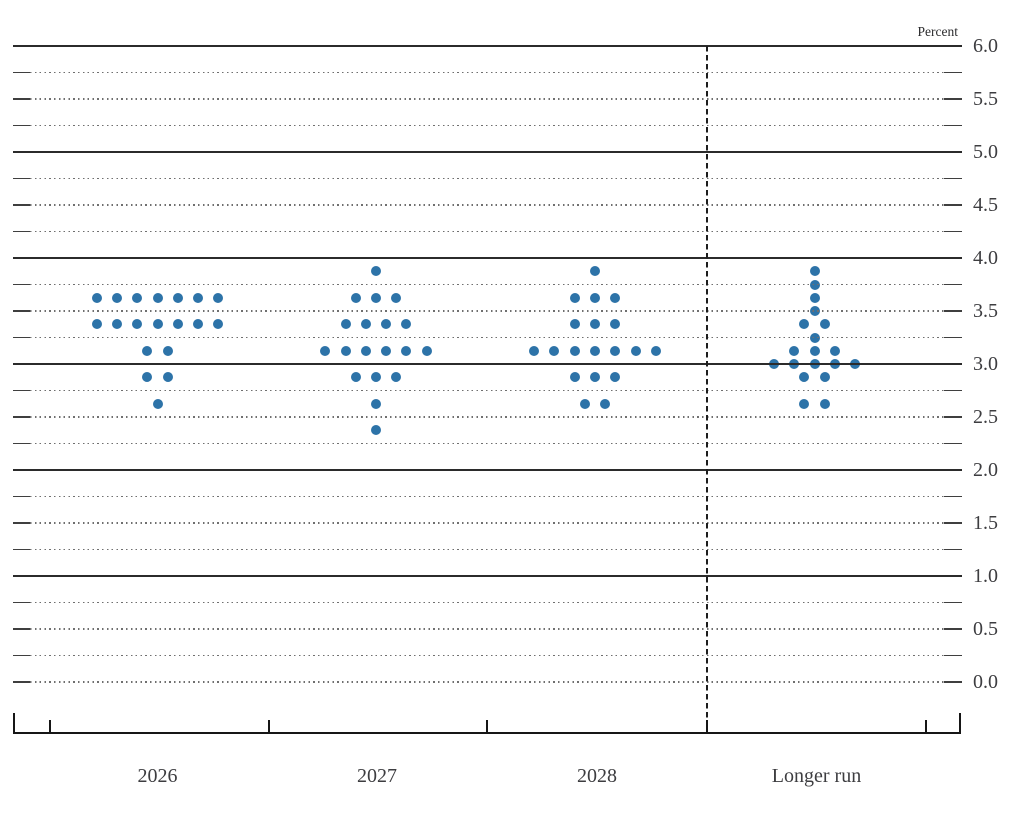  What do you see at coordinates (157, 776) in the screenshot?
I see `category-label-2026: 2026` at bounding box center [157, 776].